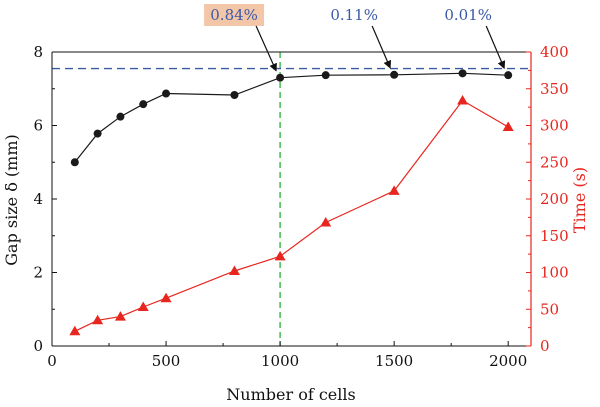  Describe the element at coordinates (554, 52) in the screenshot. I see `y-right-tick-label: 400` at that location.